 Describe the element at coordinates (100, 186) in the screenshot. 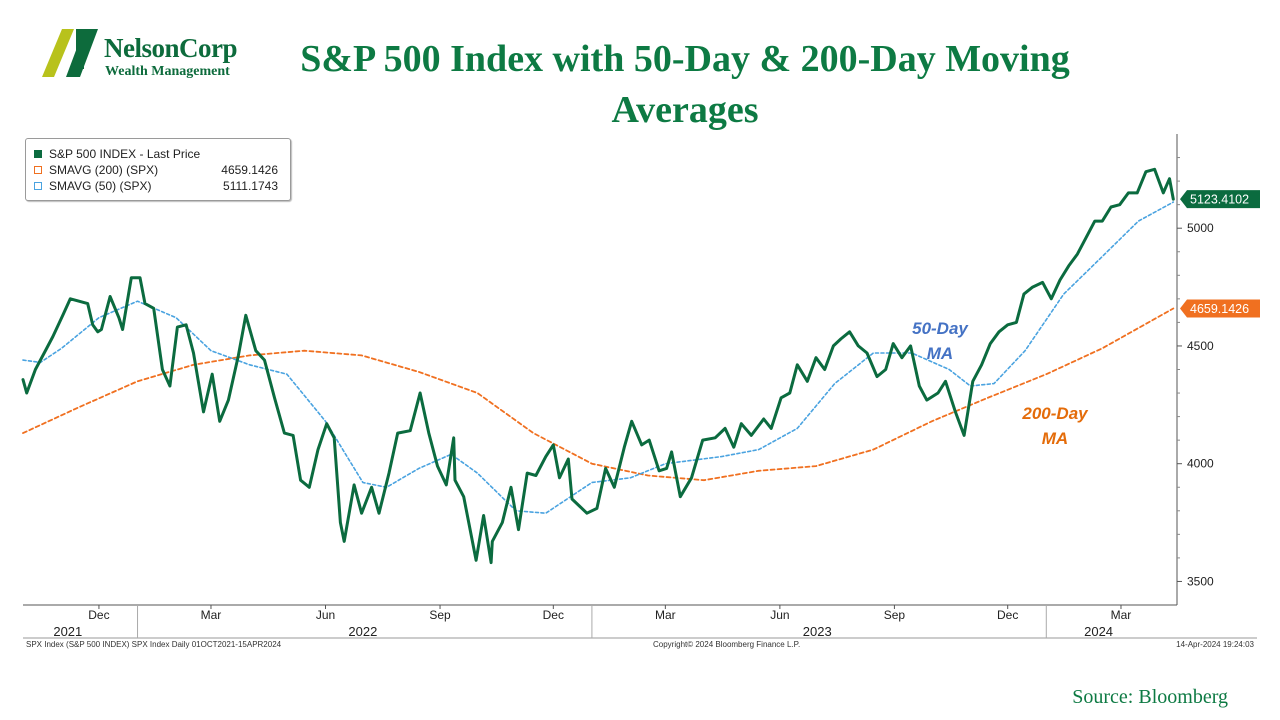

I see `legend-label: SMAVG (50) (SPX)` at that location.